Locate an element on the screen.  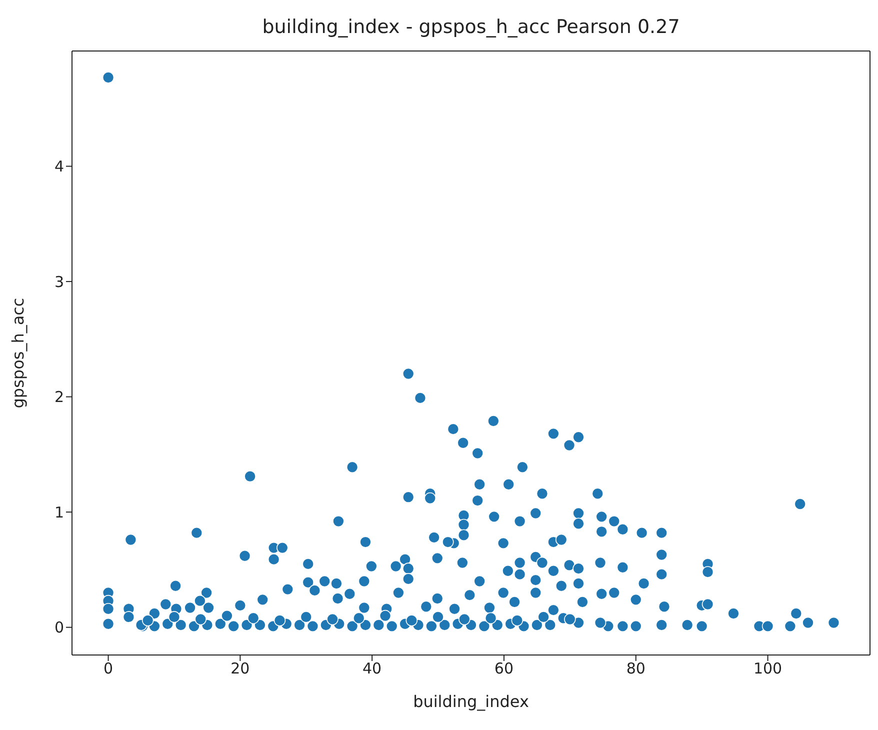
y-tick-label: 1 is located at coordinates (59, 512).